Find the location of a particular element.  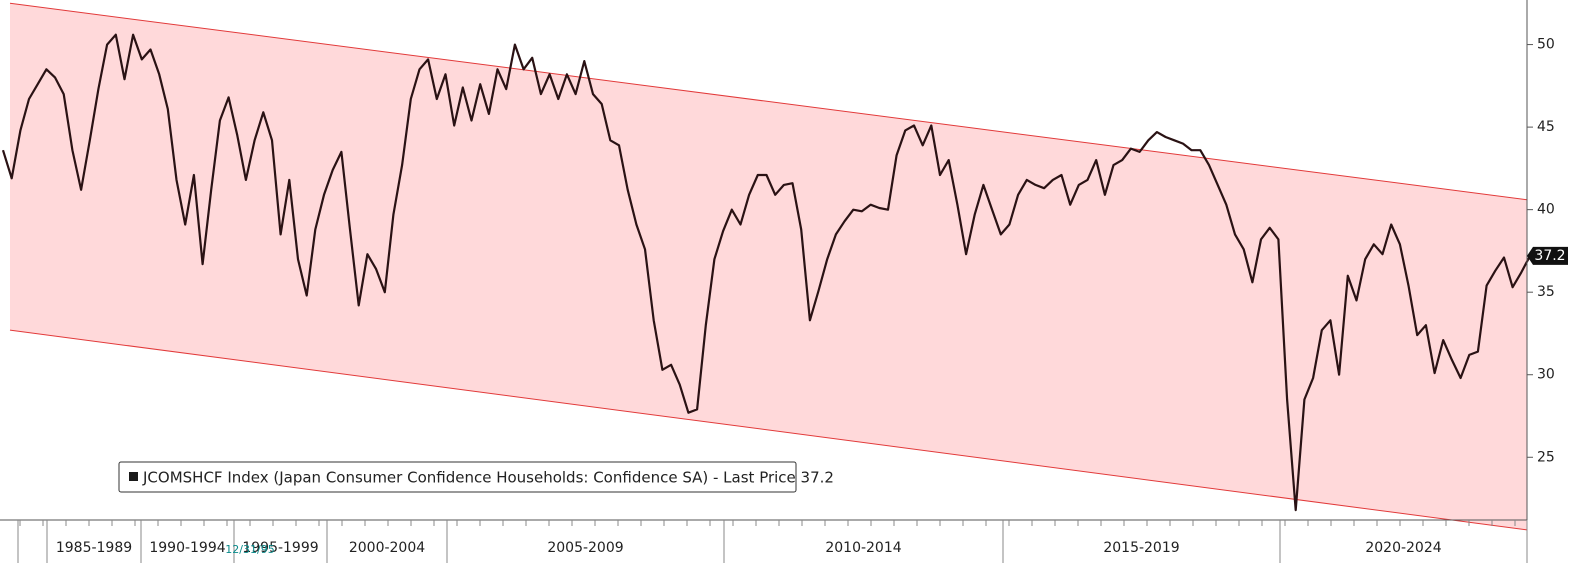

last-price-label: 37.2 is located at coordinates (1549, 256).